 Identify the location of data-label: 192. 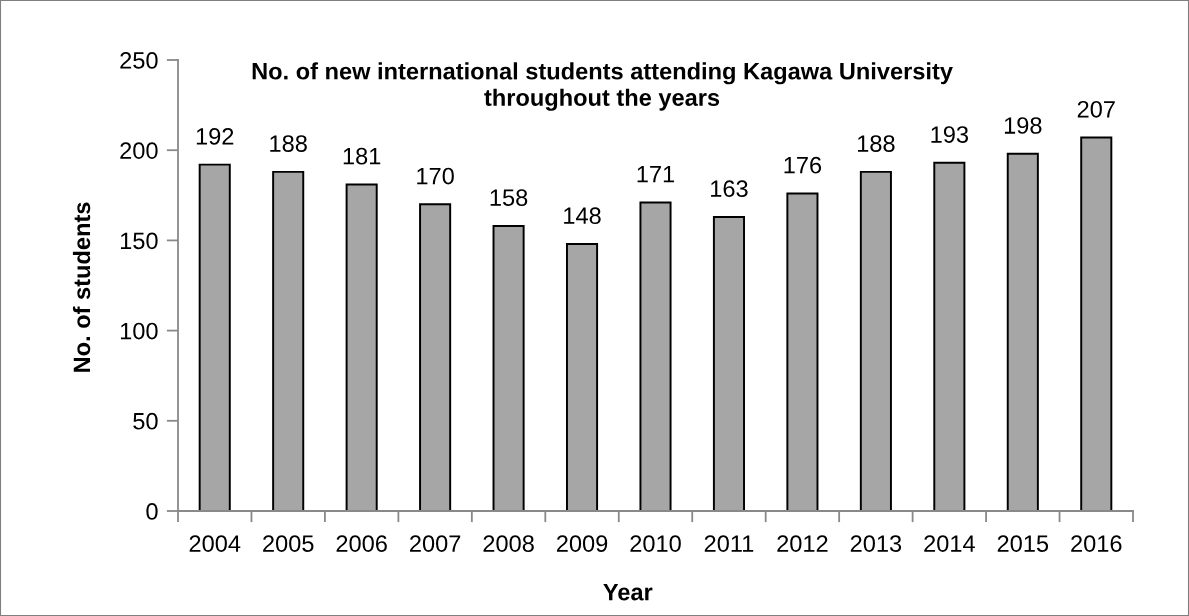
(215, 136).